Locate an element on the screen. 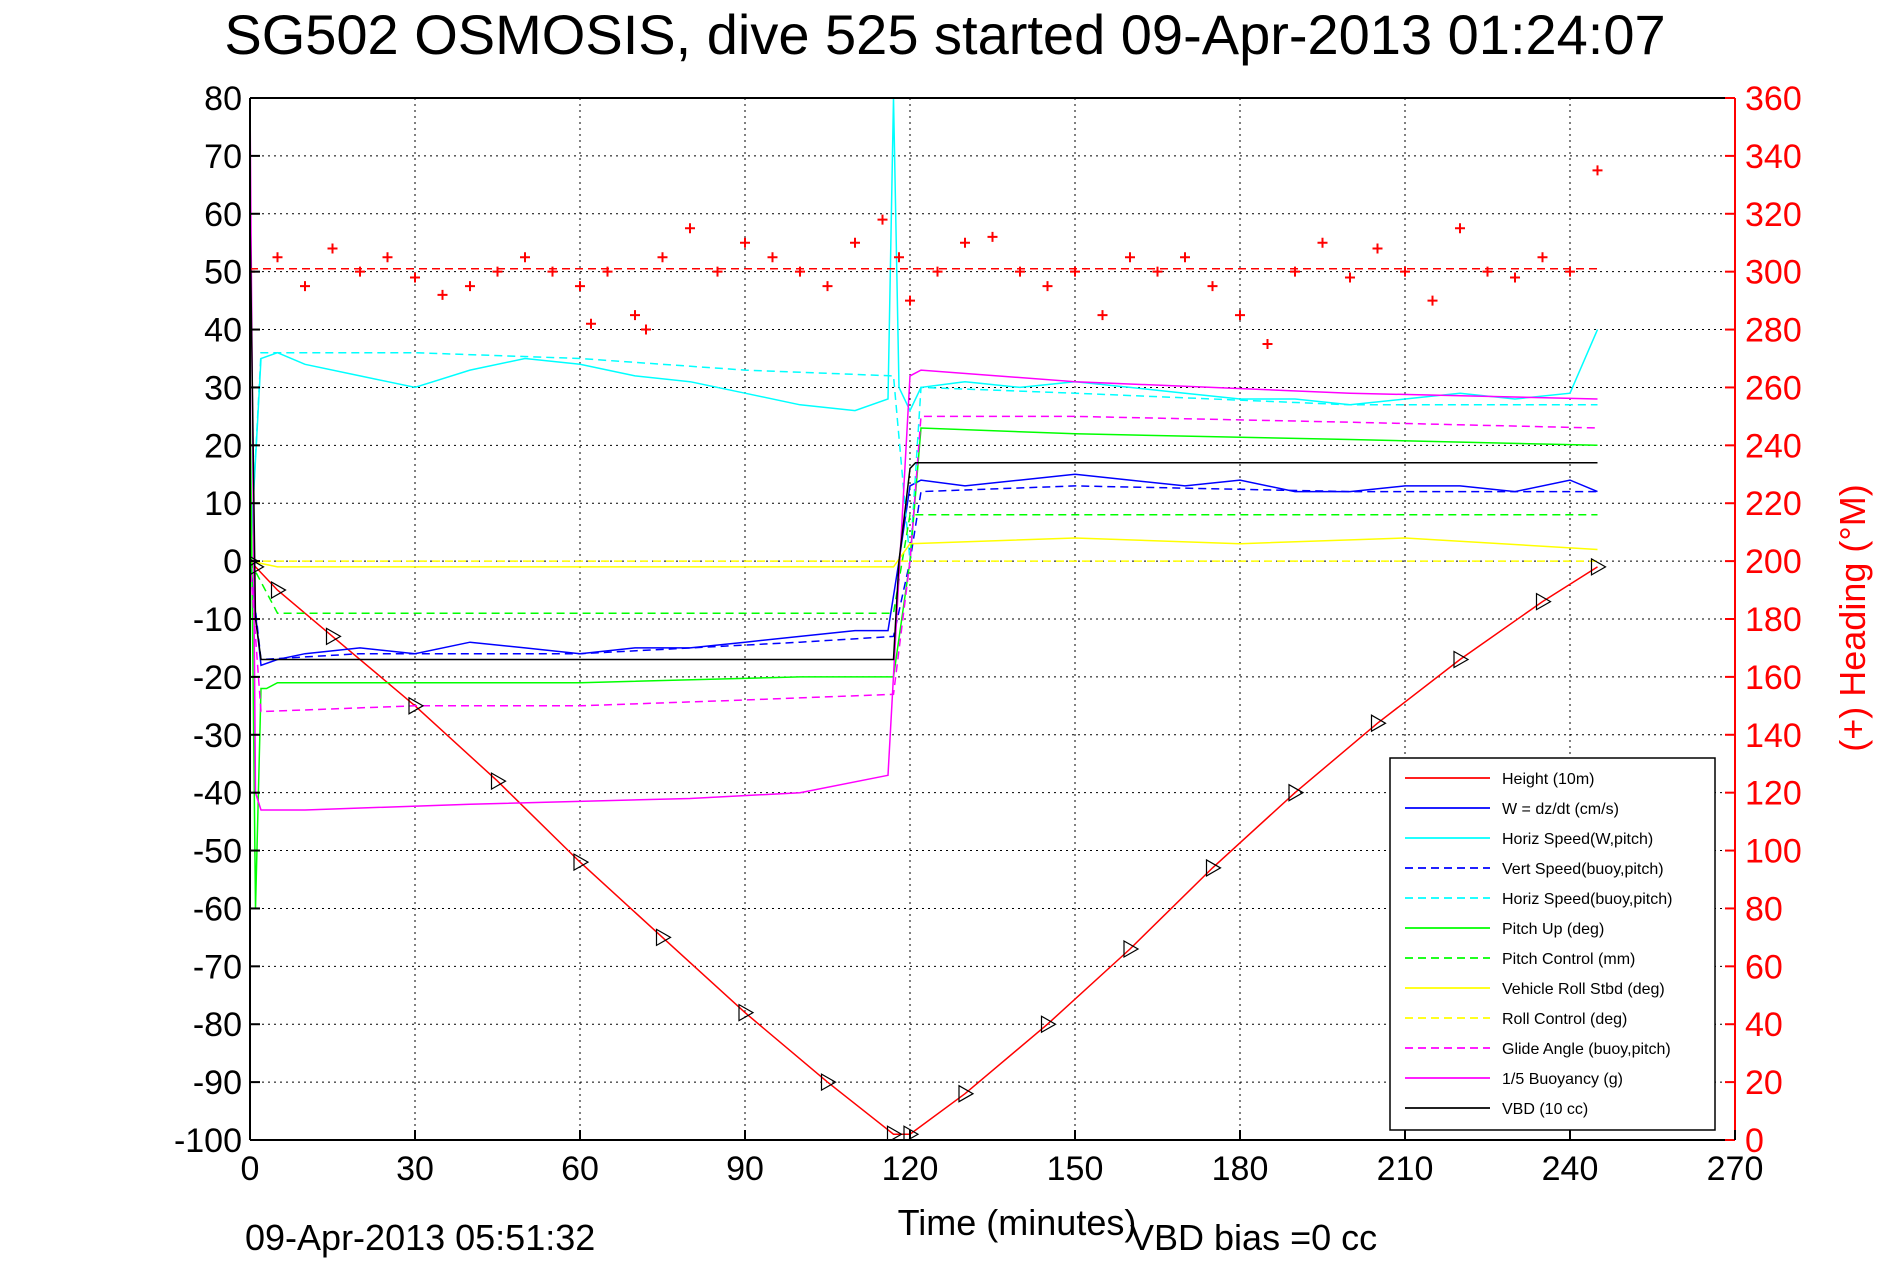 The width and height of the screenshot is (1891, 1262). y2-tick-label: 300 is located at coordinates (1773, 273).